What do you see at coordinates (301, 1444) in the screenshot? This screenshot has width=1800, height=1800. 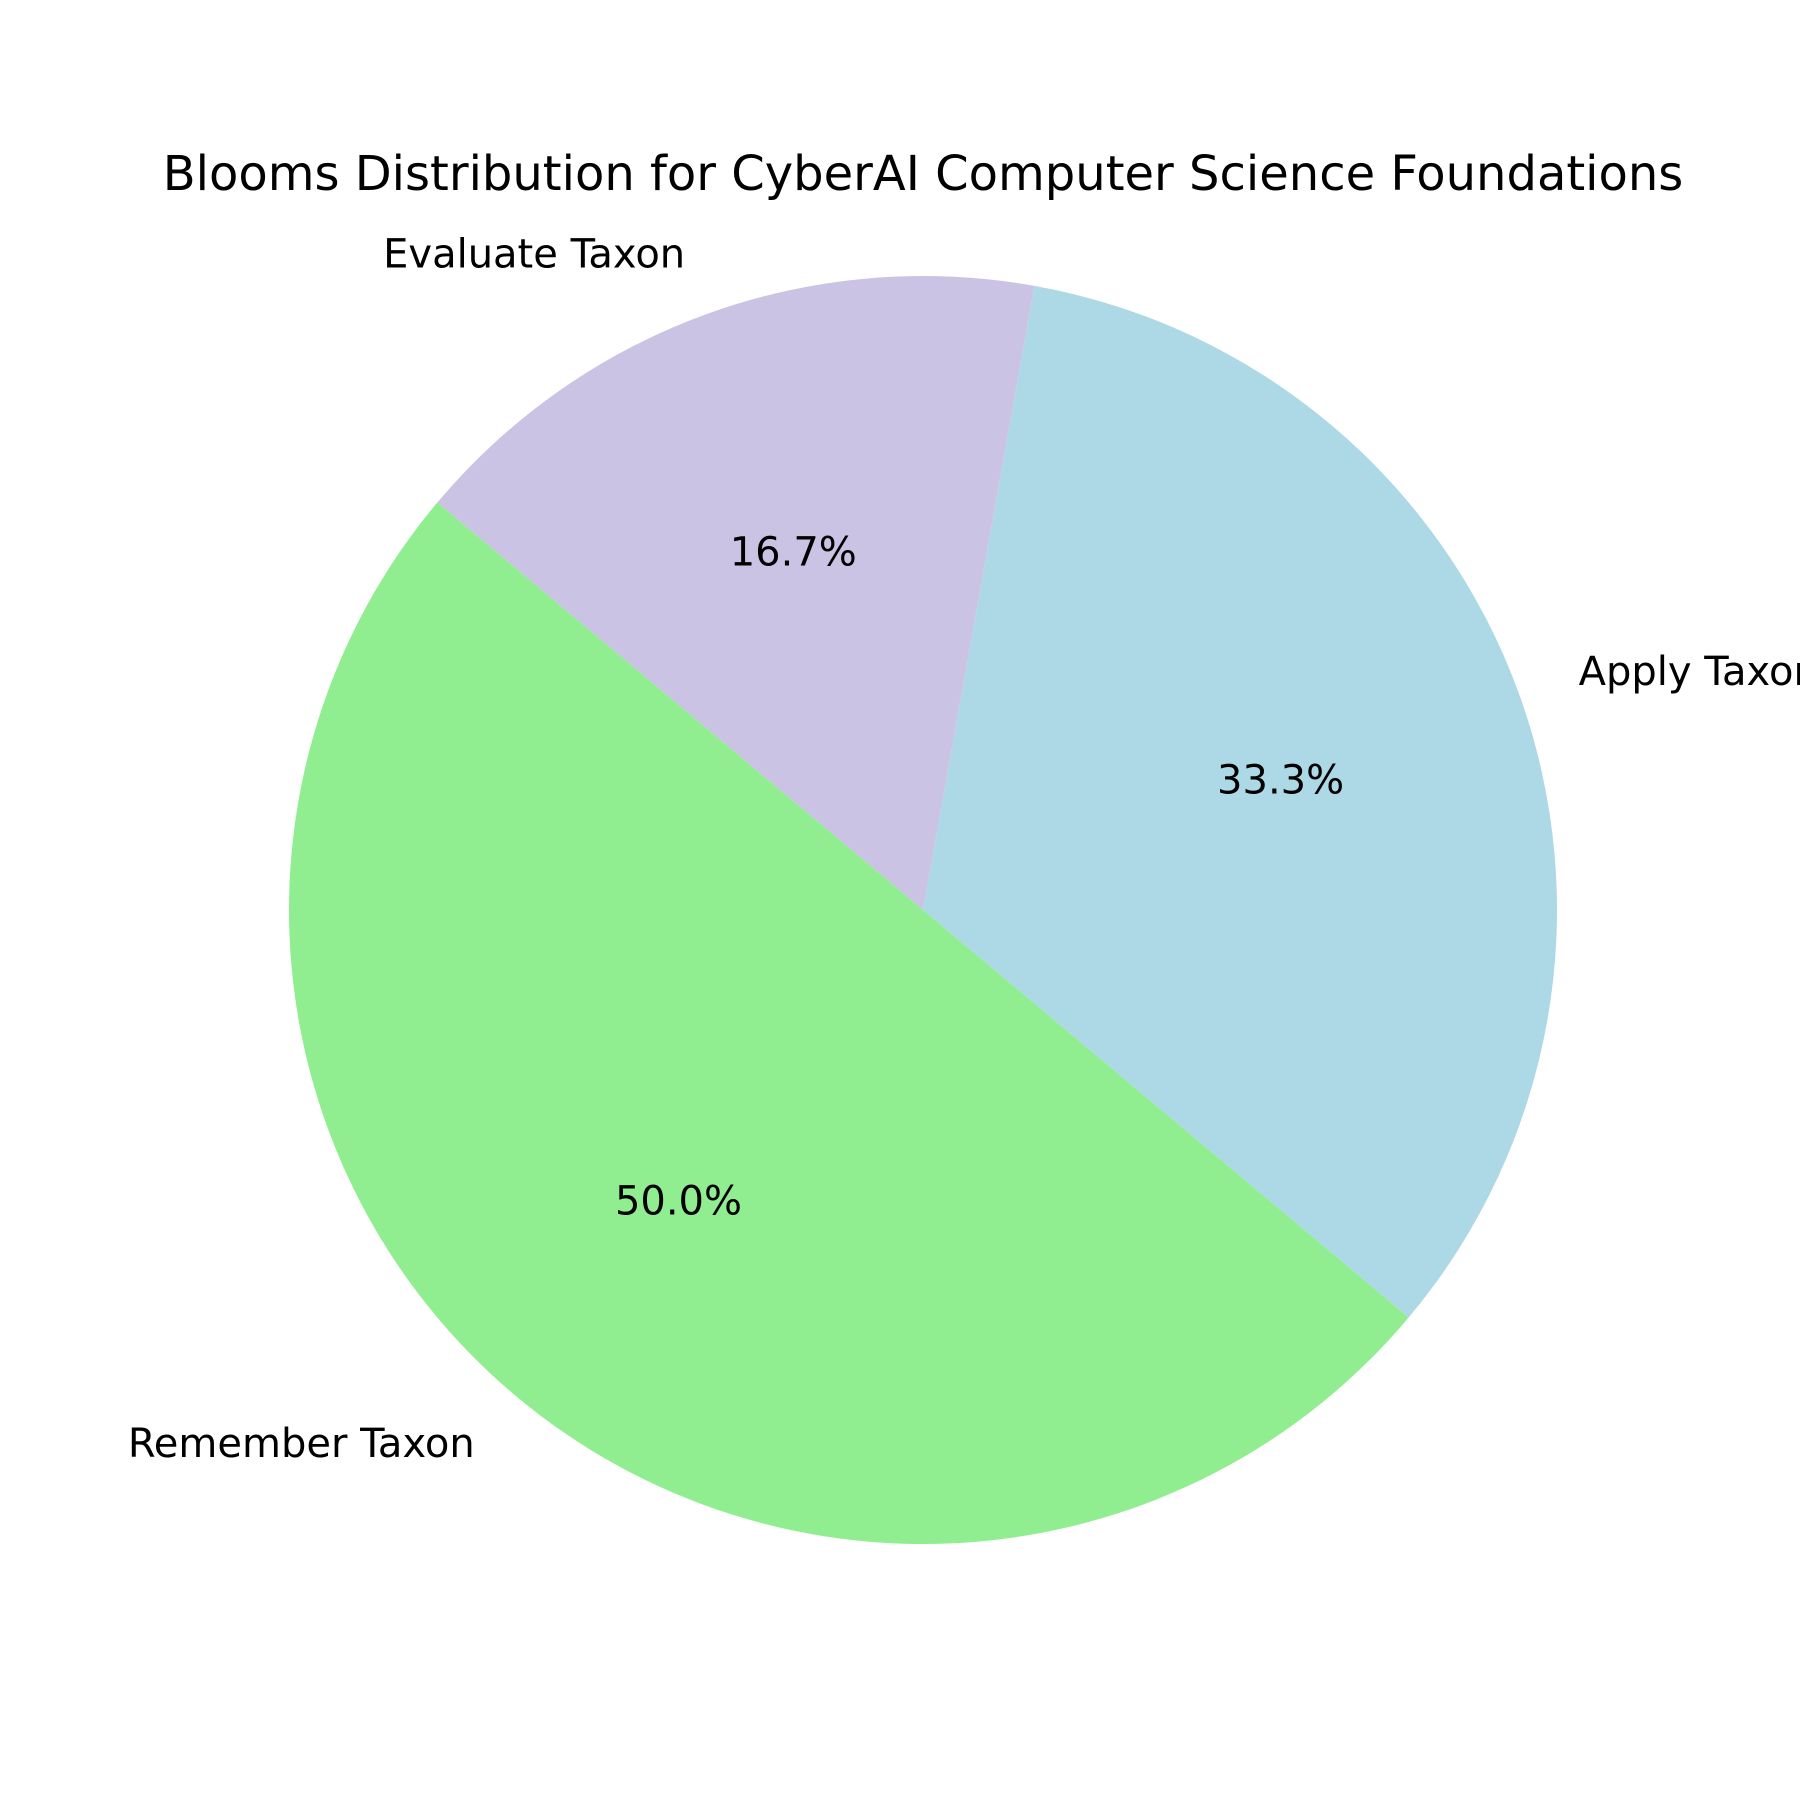 I see `slice-label-remember-taxon: Remember Taxon` at bounding box center [301, 1444].